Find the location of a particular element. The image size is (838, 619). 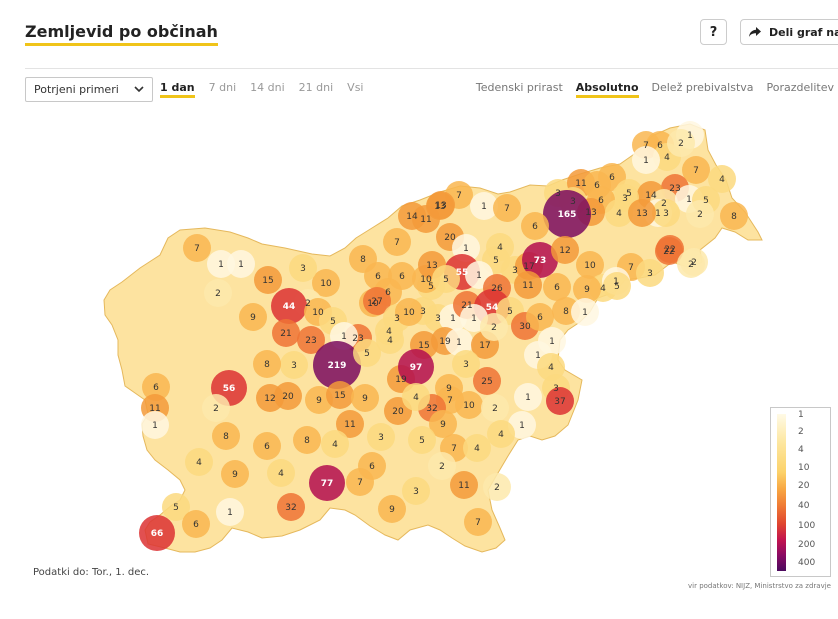

tab-time-3: 21 dni is located at coordinates (316, 87).